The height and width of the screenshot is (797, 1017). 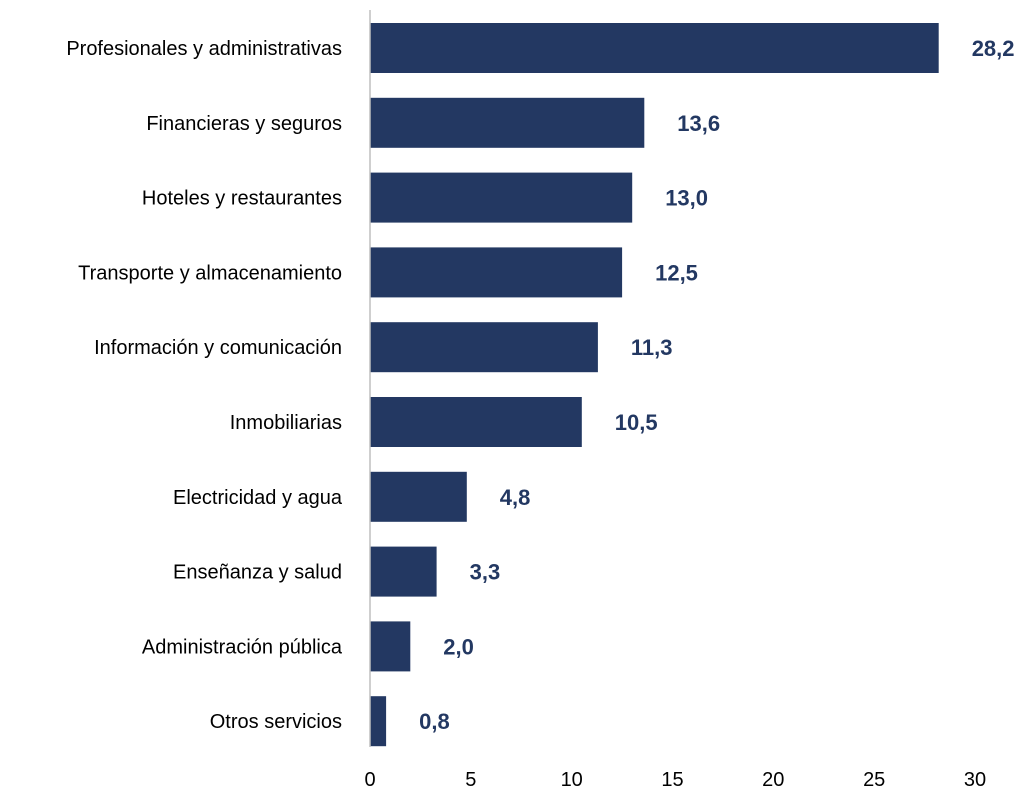 I want to click on x-tick-labels: 0 5 10 15 20 25 30, so click(x=675, y=780).